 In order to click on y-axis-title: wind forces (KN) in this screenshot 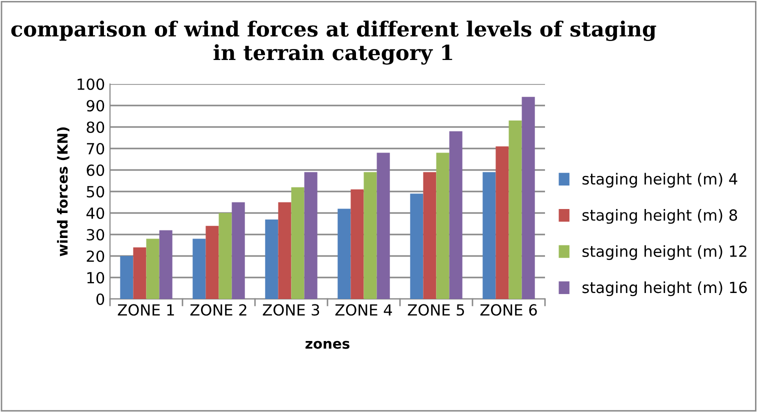, I will do `click(63, 191)`.